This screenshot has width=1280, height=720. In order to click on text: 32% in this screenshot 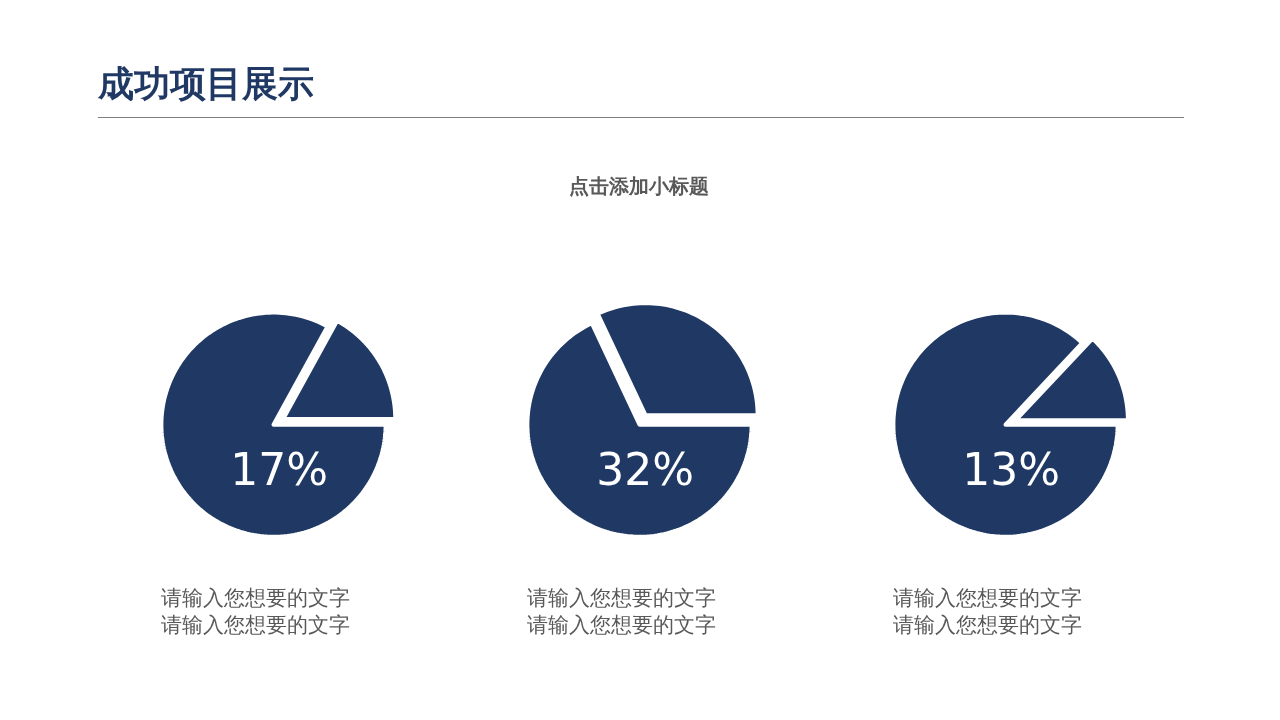, I will do `click(645, 470)`.